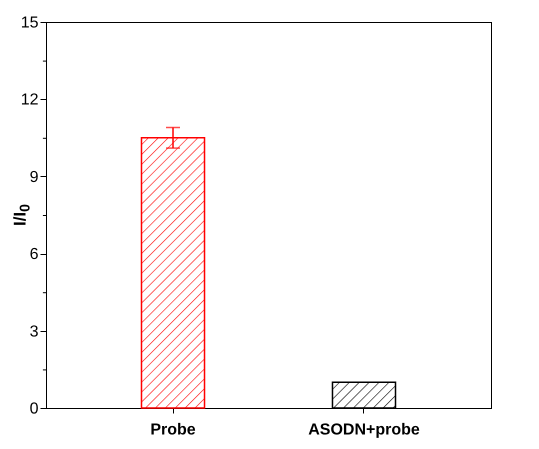  Describe the element at coordinates (173, 430) in the screenshot. I see `x-tick-label: Probe` at that location.